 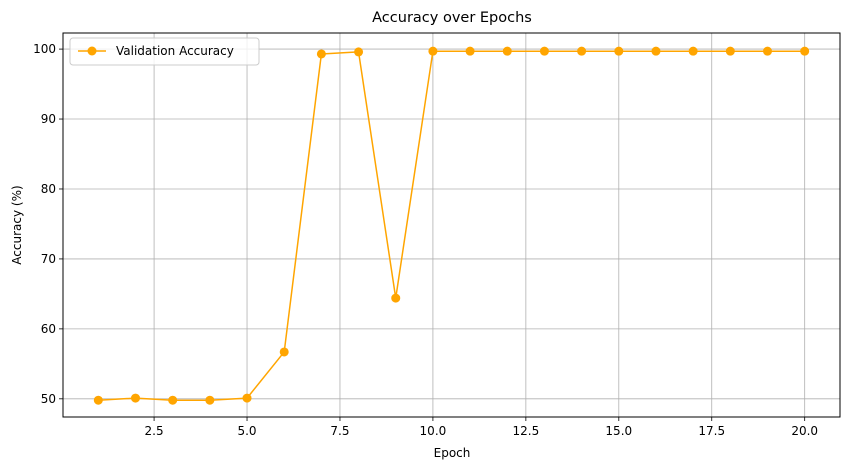 What do you see at coordinates (481, 427) in the screenshot?
I see `x-axis-ticks: 2.5 5.0 7.5 10.0 12.5 15.0 17.5 20.0` at bounding box center [481, 427].